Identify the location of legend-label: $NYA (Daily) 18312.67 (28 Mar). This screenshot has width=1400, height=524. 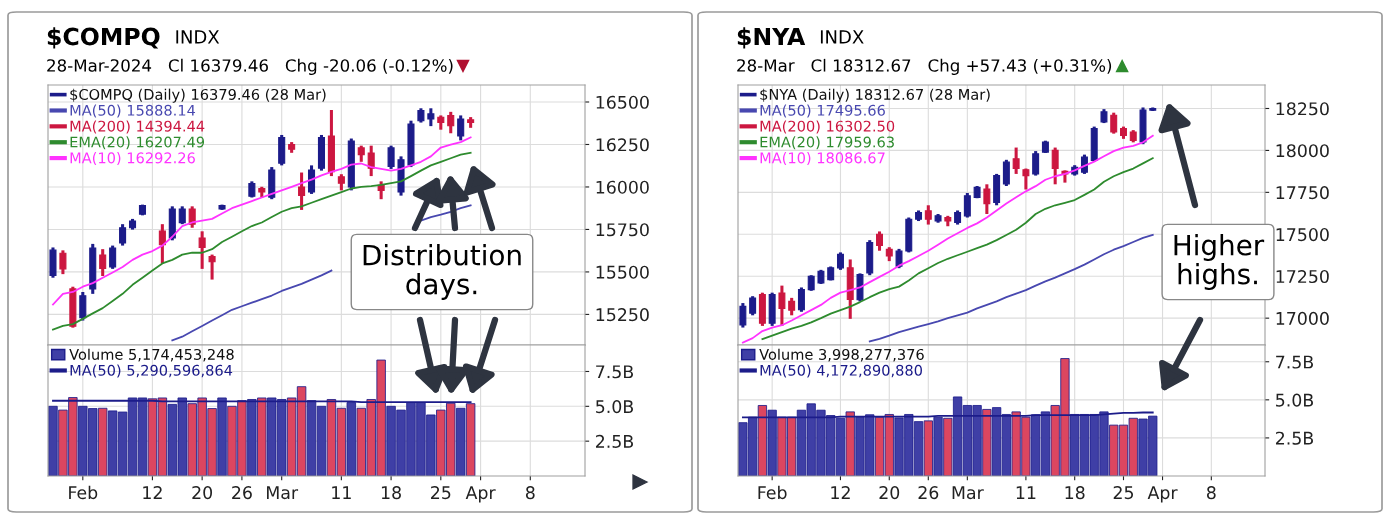
(875, 95).